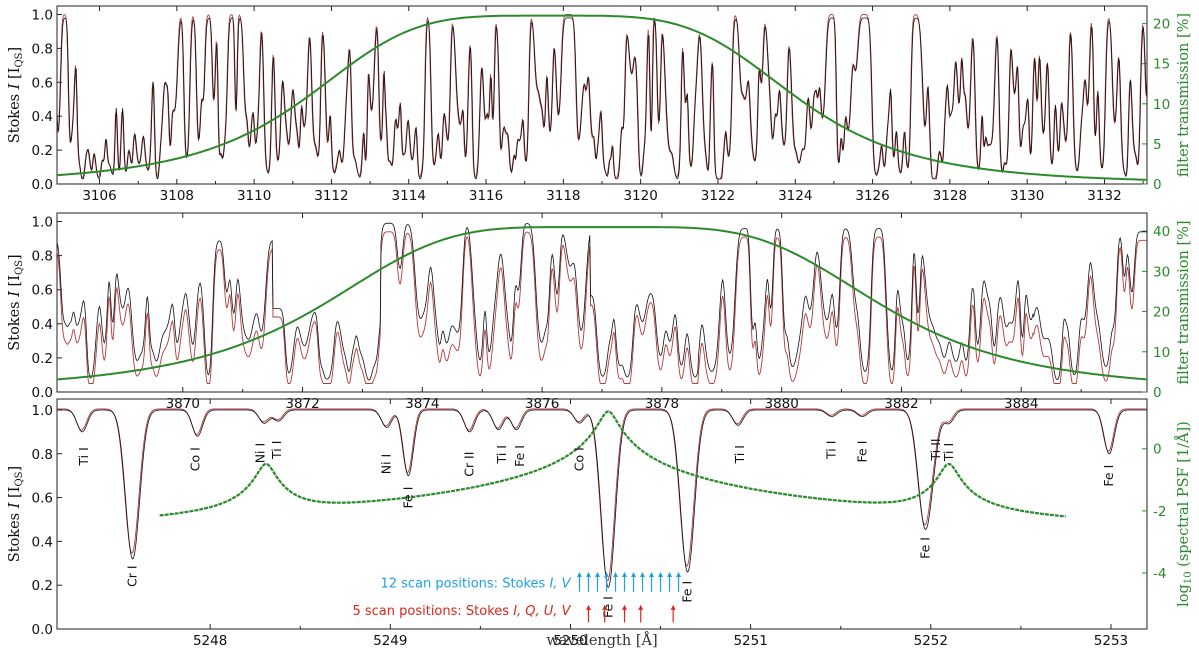 Image resolution: width=1199 pixels, height=654 pixels. Describe the element at coordinates (931, 641) in the screenshot. I see `x-tick-label: 5252` at that location.